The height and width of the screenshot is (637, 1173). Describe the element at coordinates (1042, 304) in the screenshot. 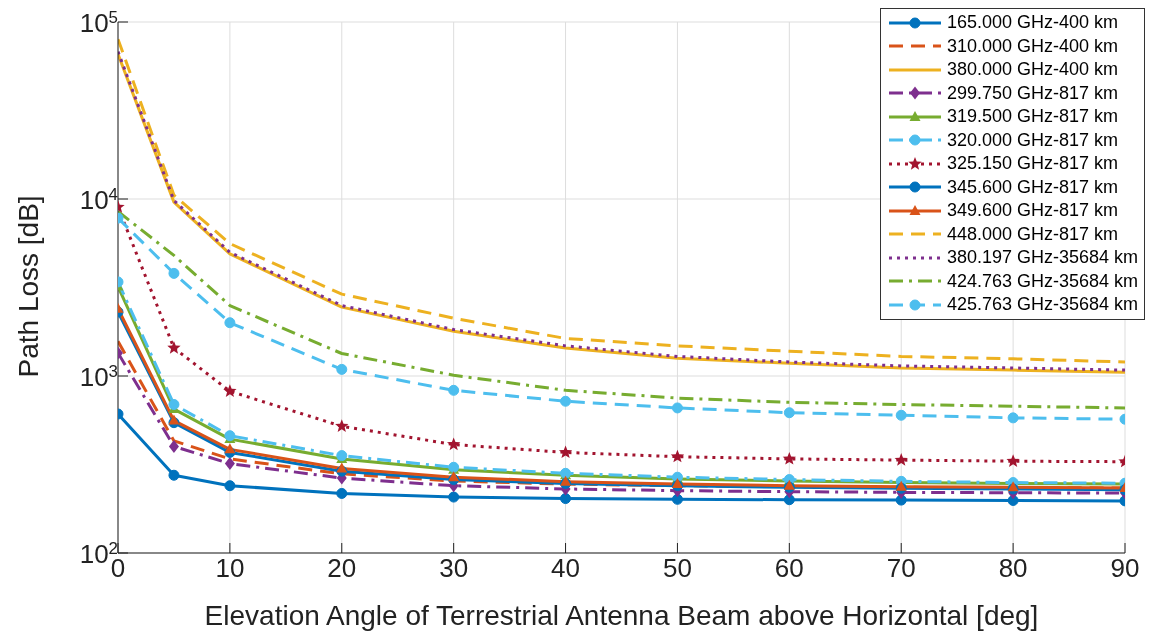

I see `legend-label: 425.763 GHz-35684 km` at that location.